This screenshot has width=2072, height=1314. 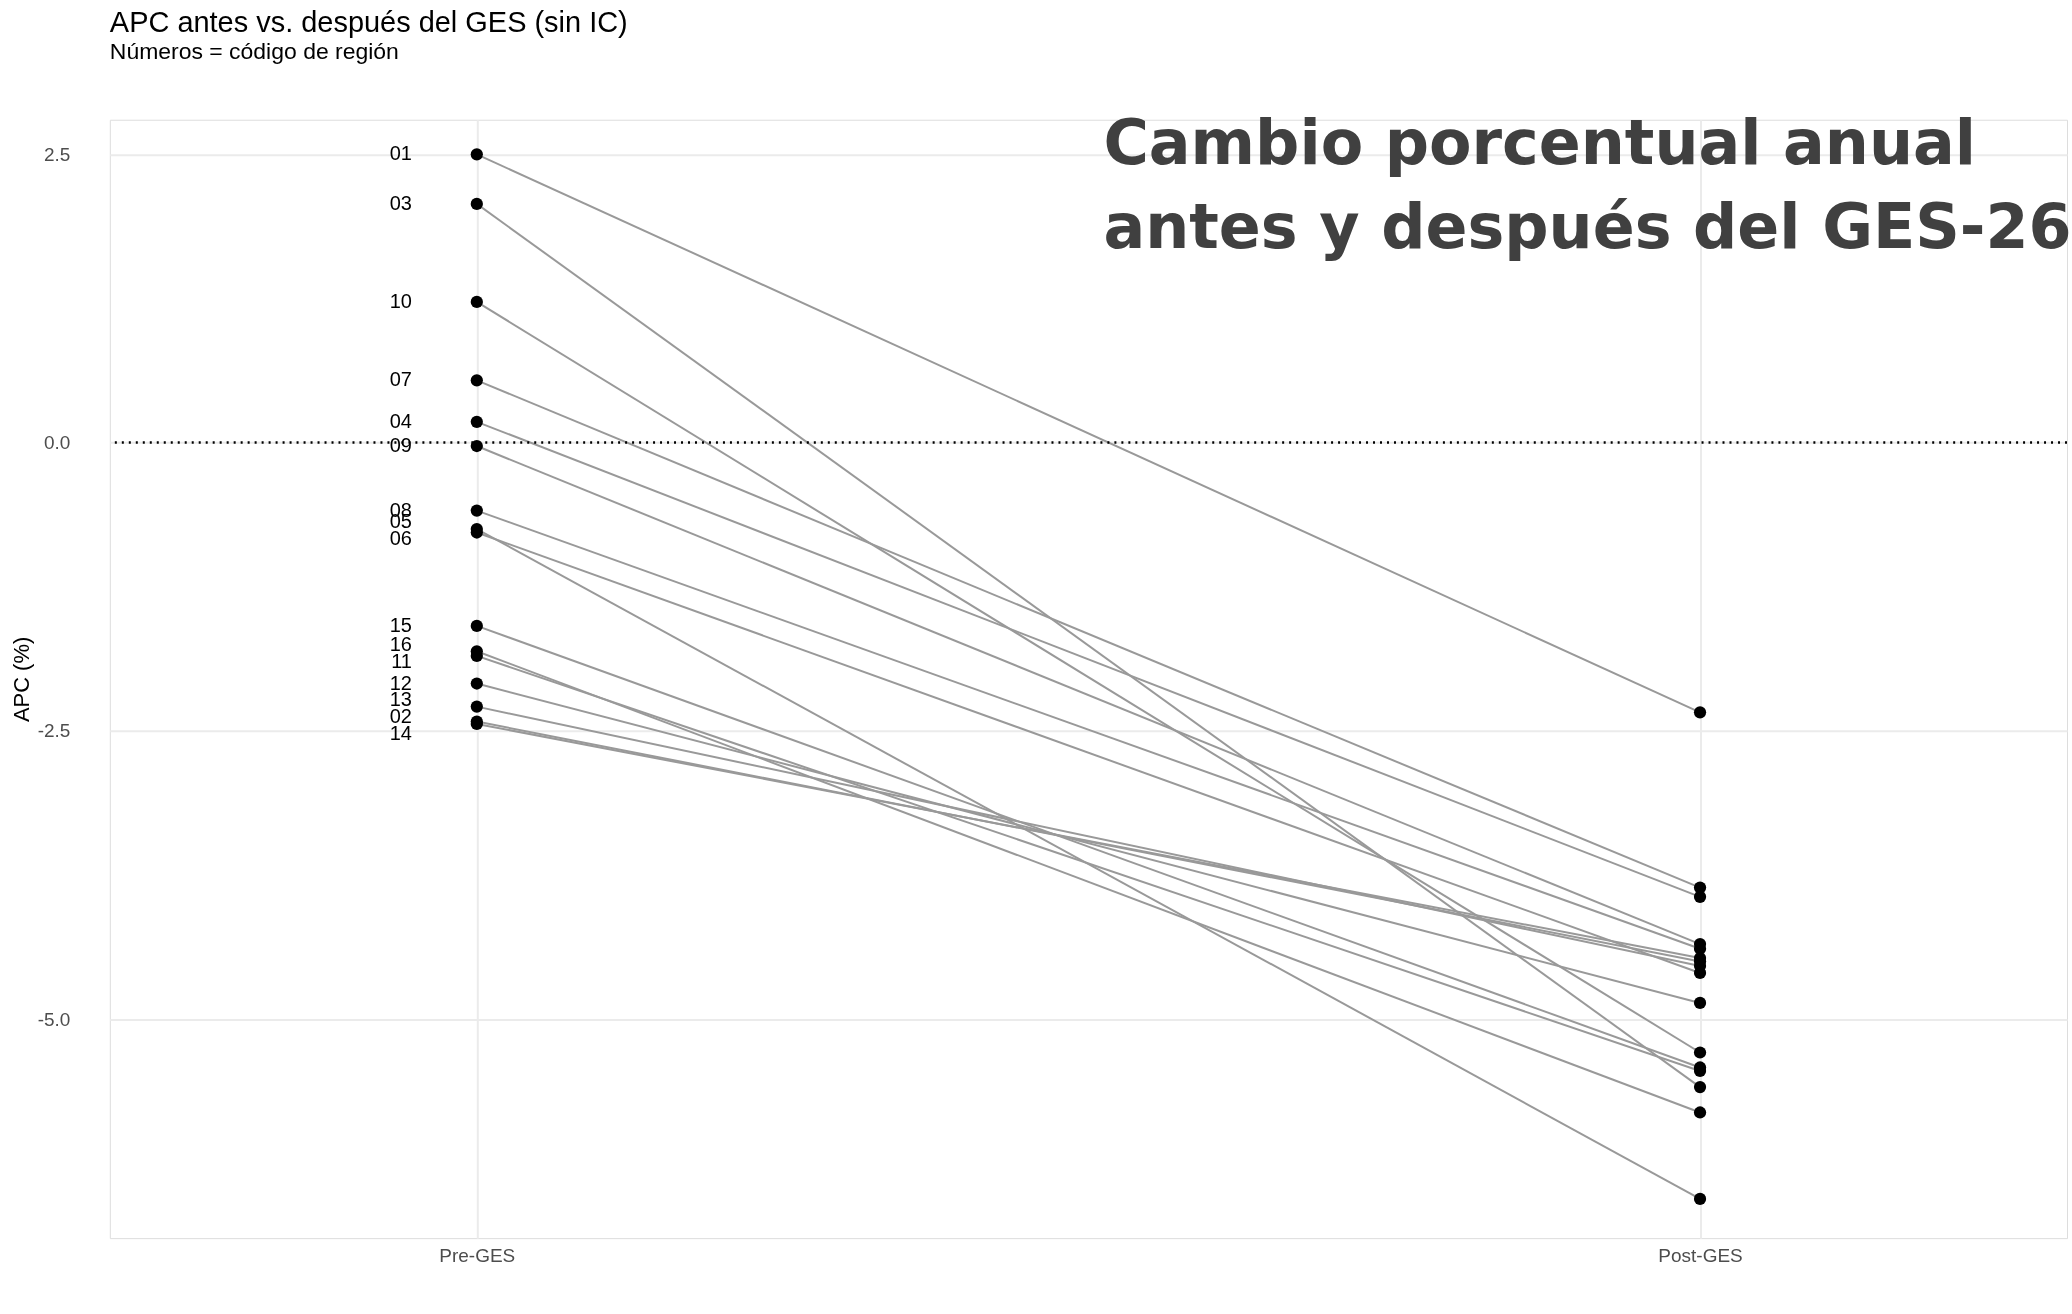 What do you see at coordinates (54, 1019) in the screenshot?
I see `y-tick-label: -5.0` at bounding box center [54, 1019].